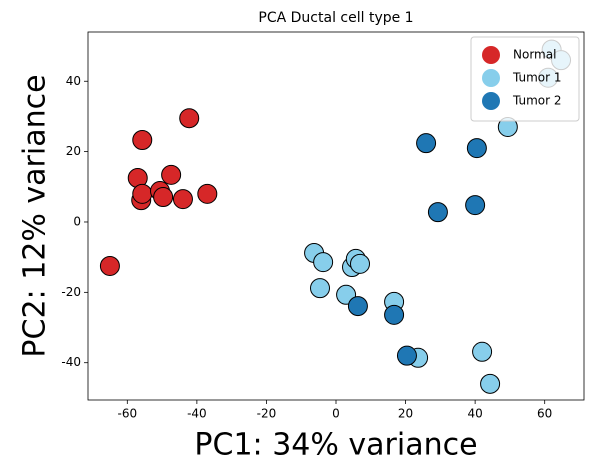 The width and height of the screenshot is (593, 474). I want to click on x-axis-label: PC1: 34% variance, so click(335, 445).